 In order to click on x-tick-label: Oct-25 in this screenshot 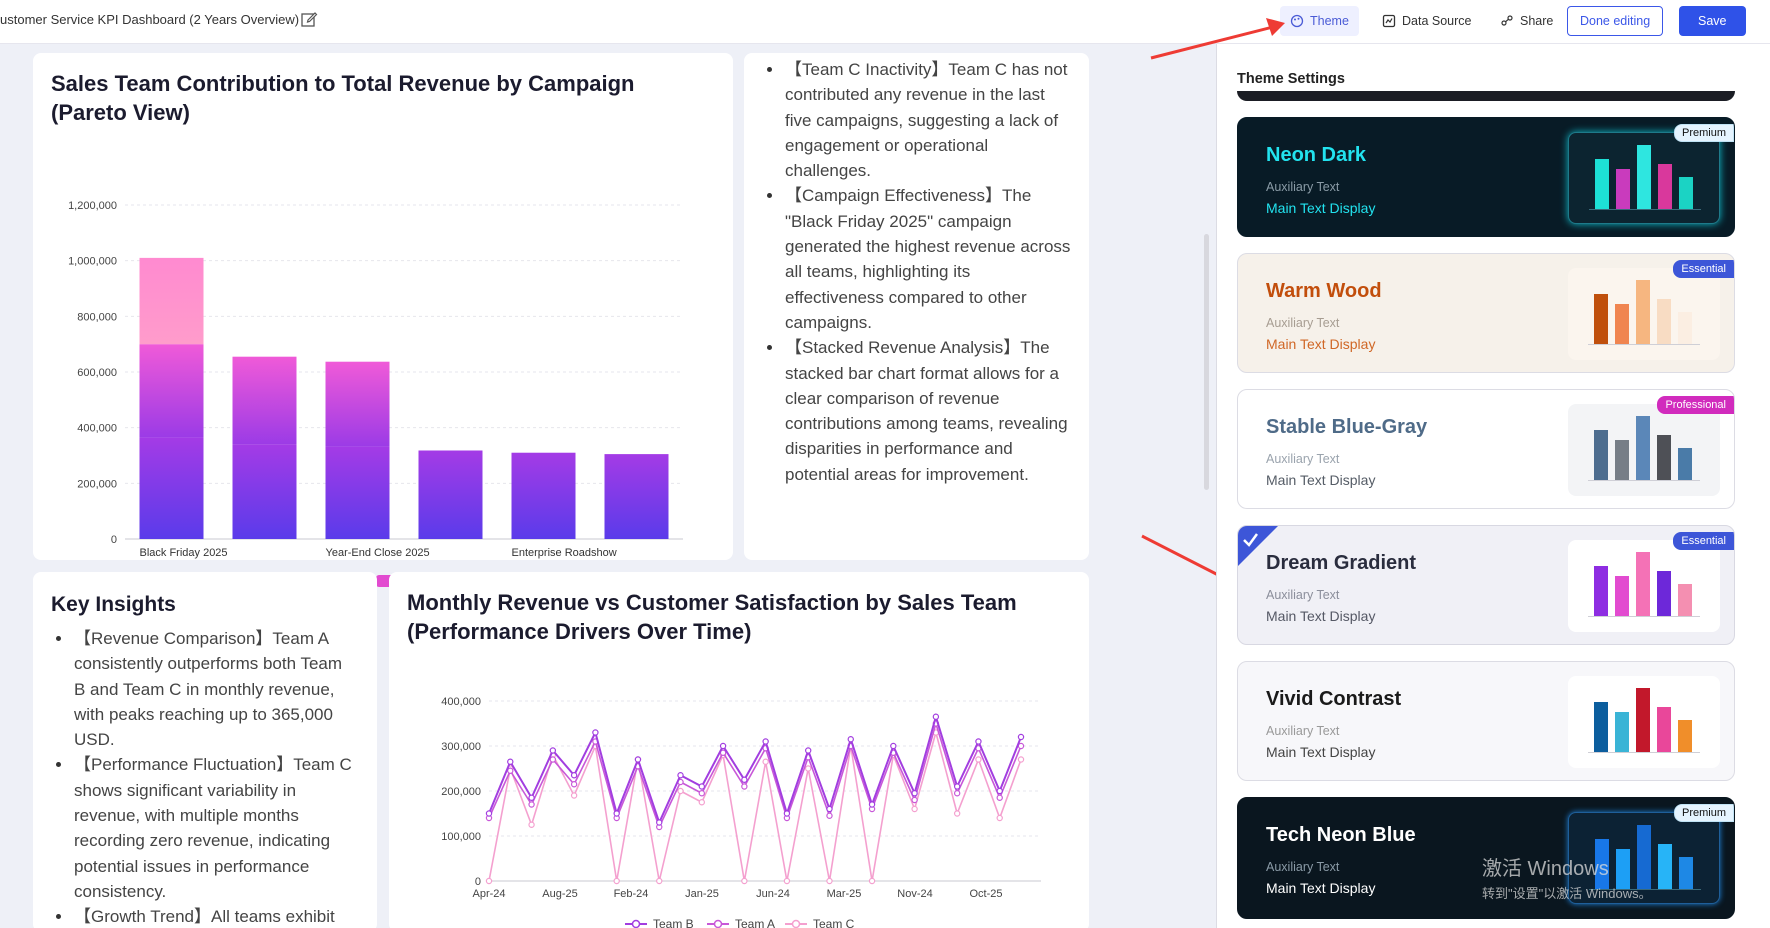, I will do `click(985, 894)`.